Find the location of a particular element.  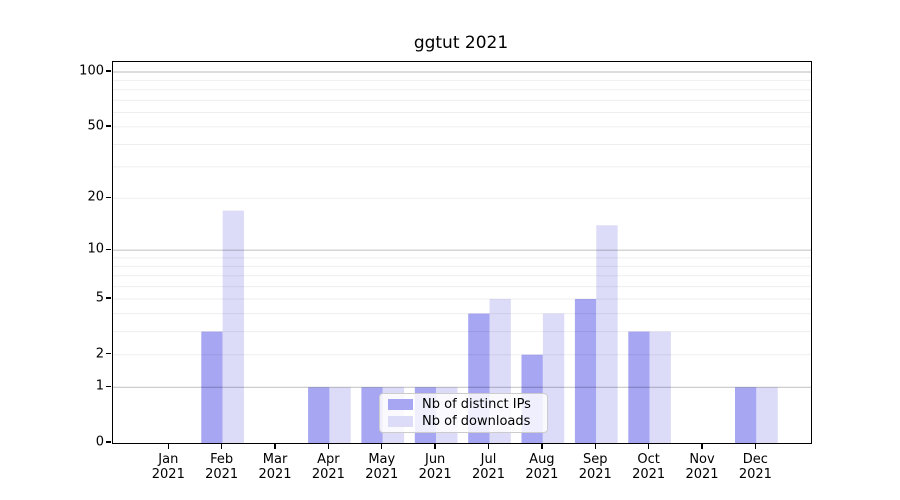

x-tick-mark-jan is located at coordinates (168, 446).